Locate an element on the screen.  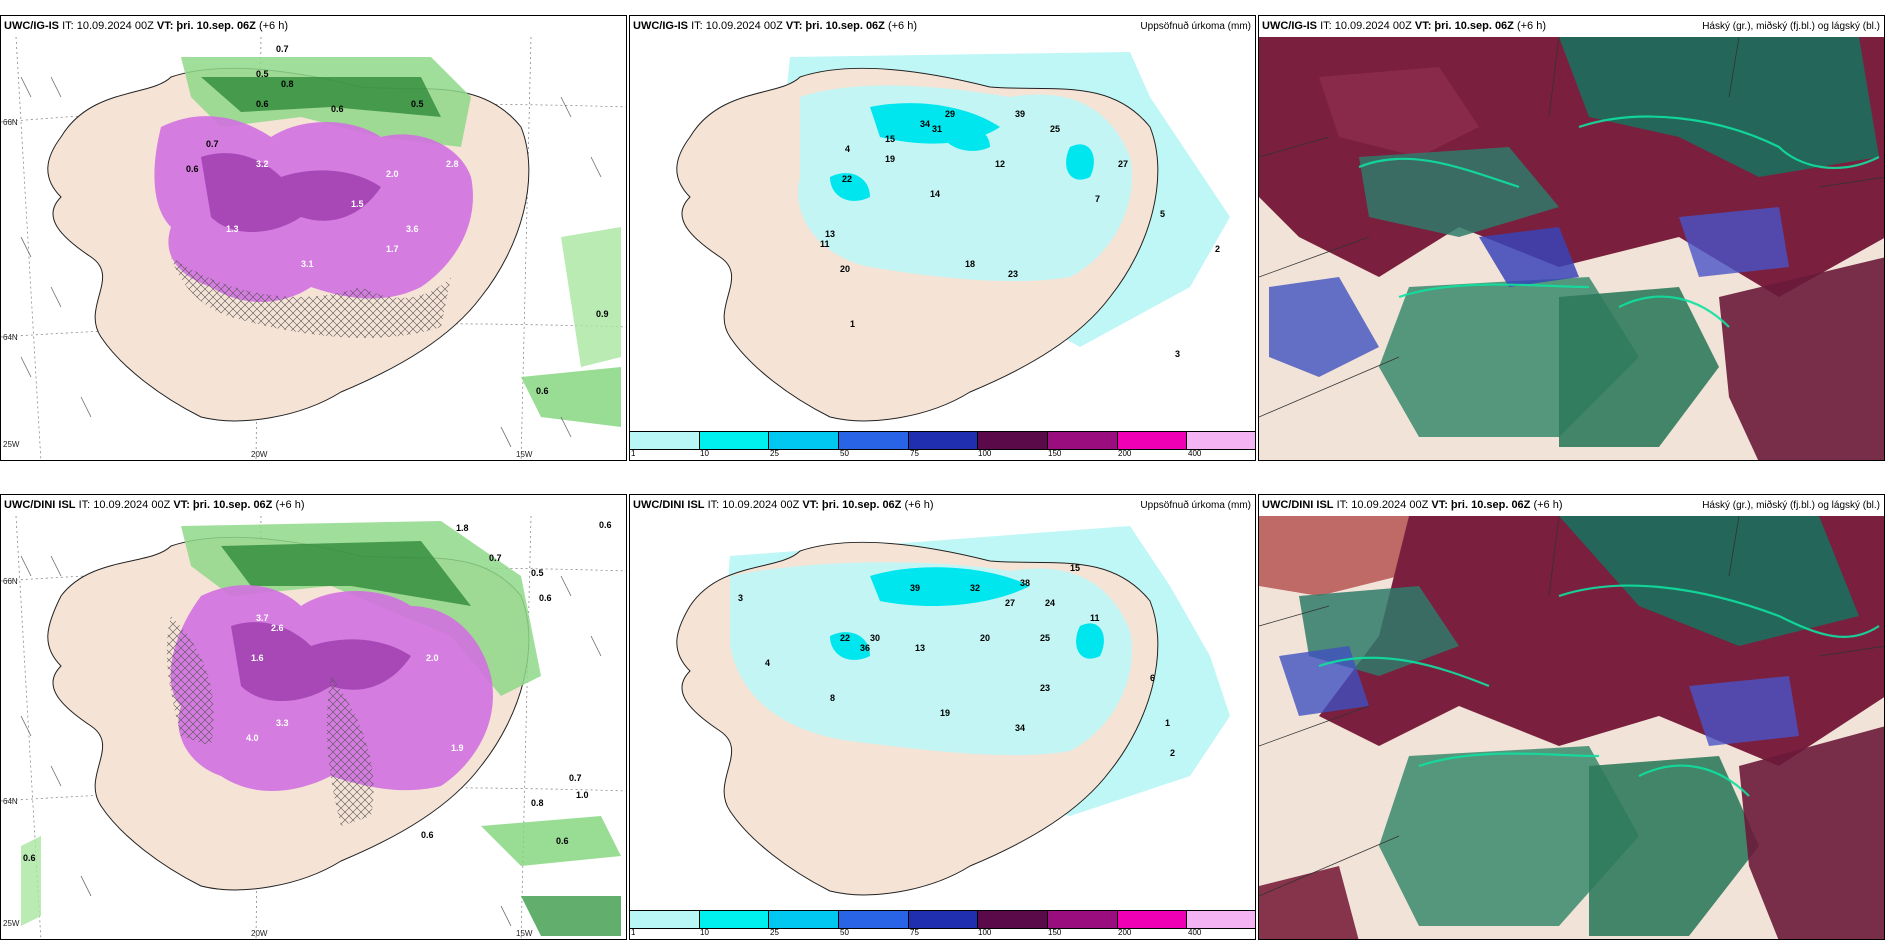
value-label: 27 is located at coordinates (1123, 164).